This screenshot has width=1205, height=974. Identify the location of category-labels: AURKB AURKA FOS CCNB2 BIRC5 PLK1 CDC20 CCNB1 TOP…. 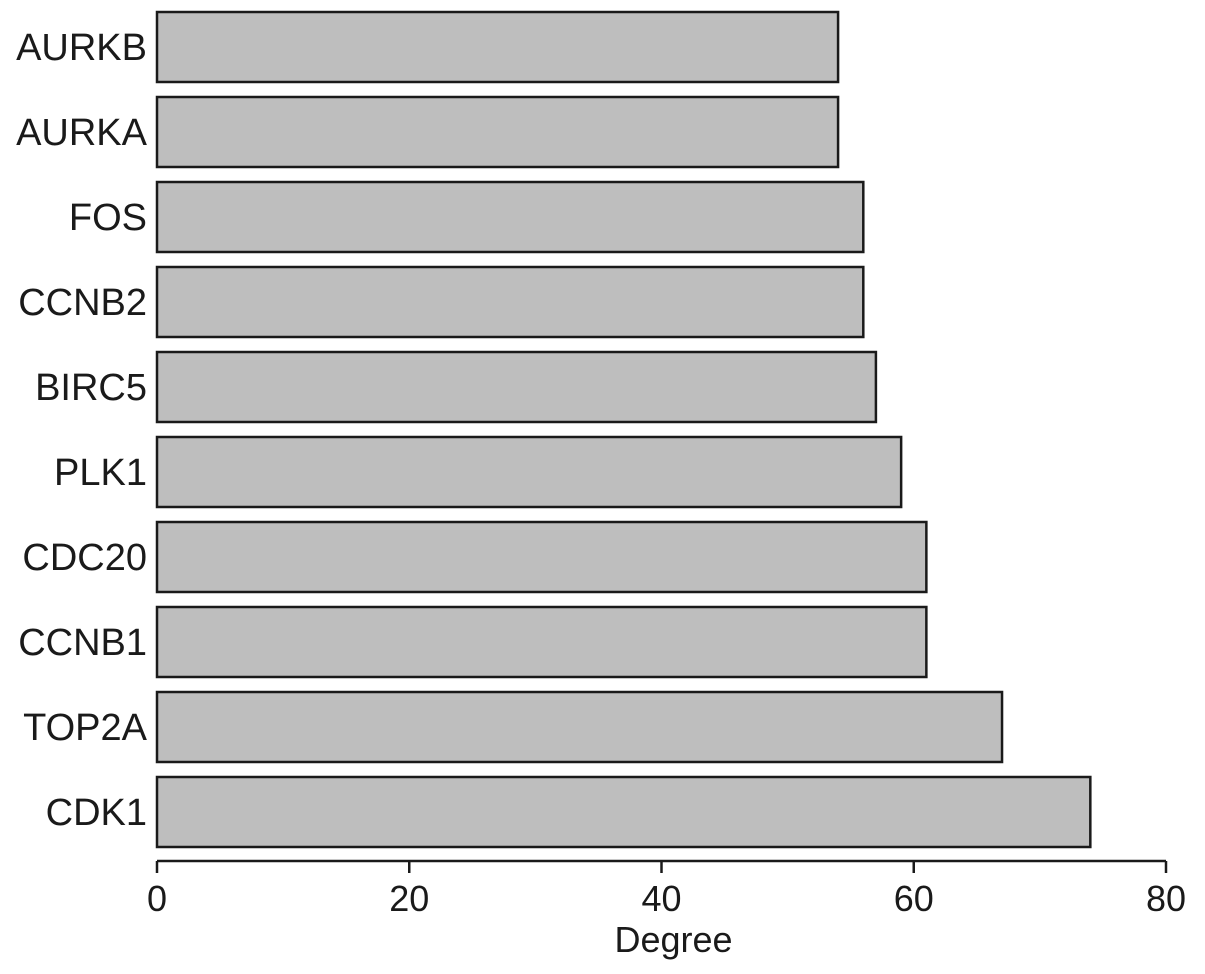
(82, 430).